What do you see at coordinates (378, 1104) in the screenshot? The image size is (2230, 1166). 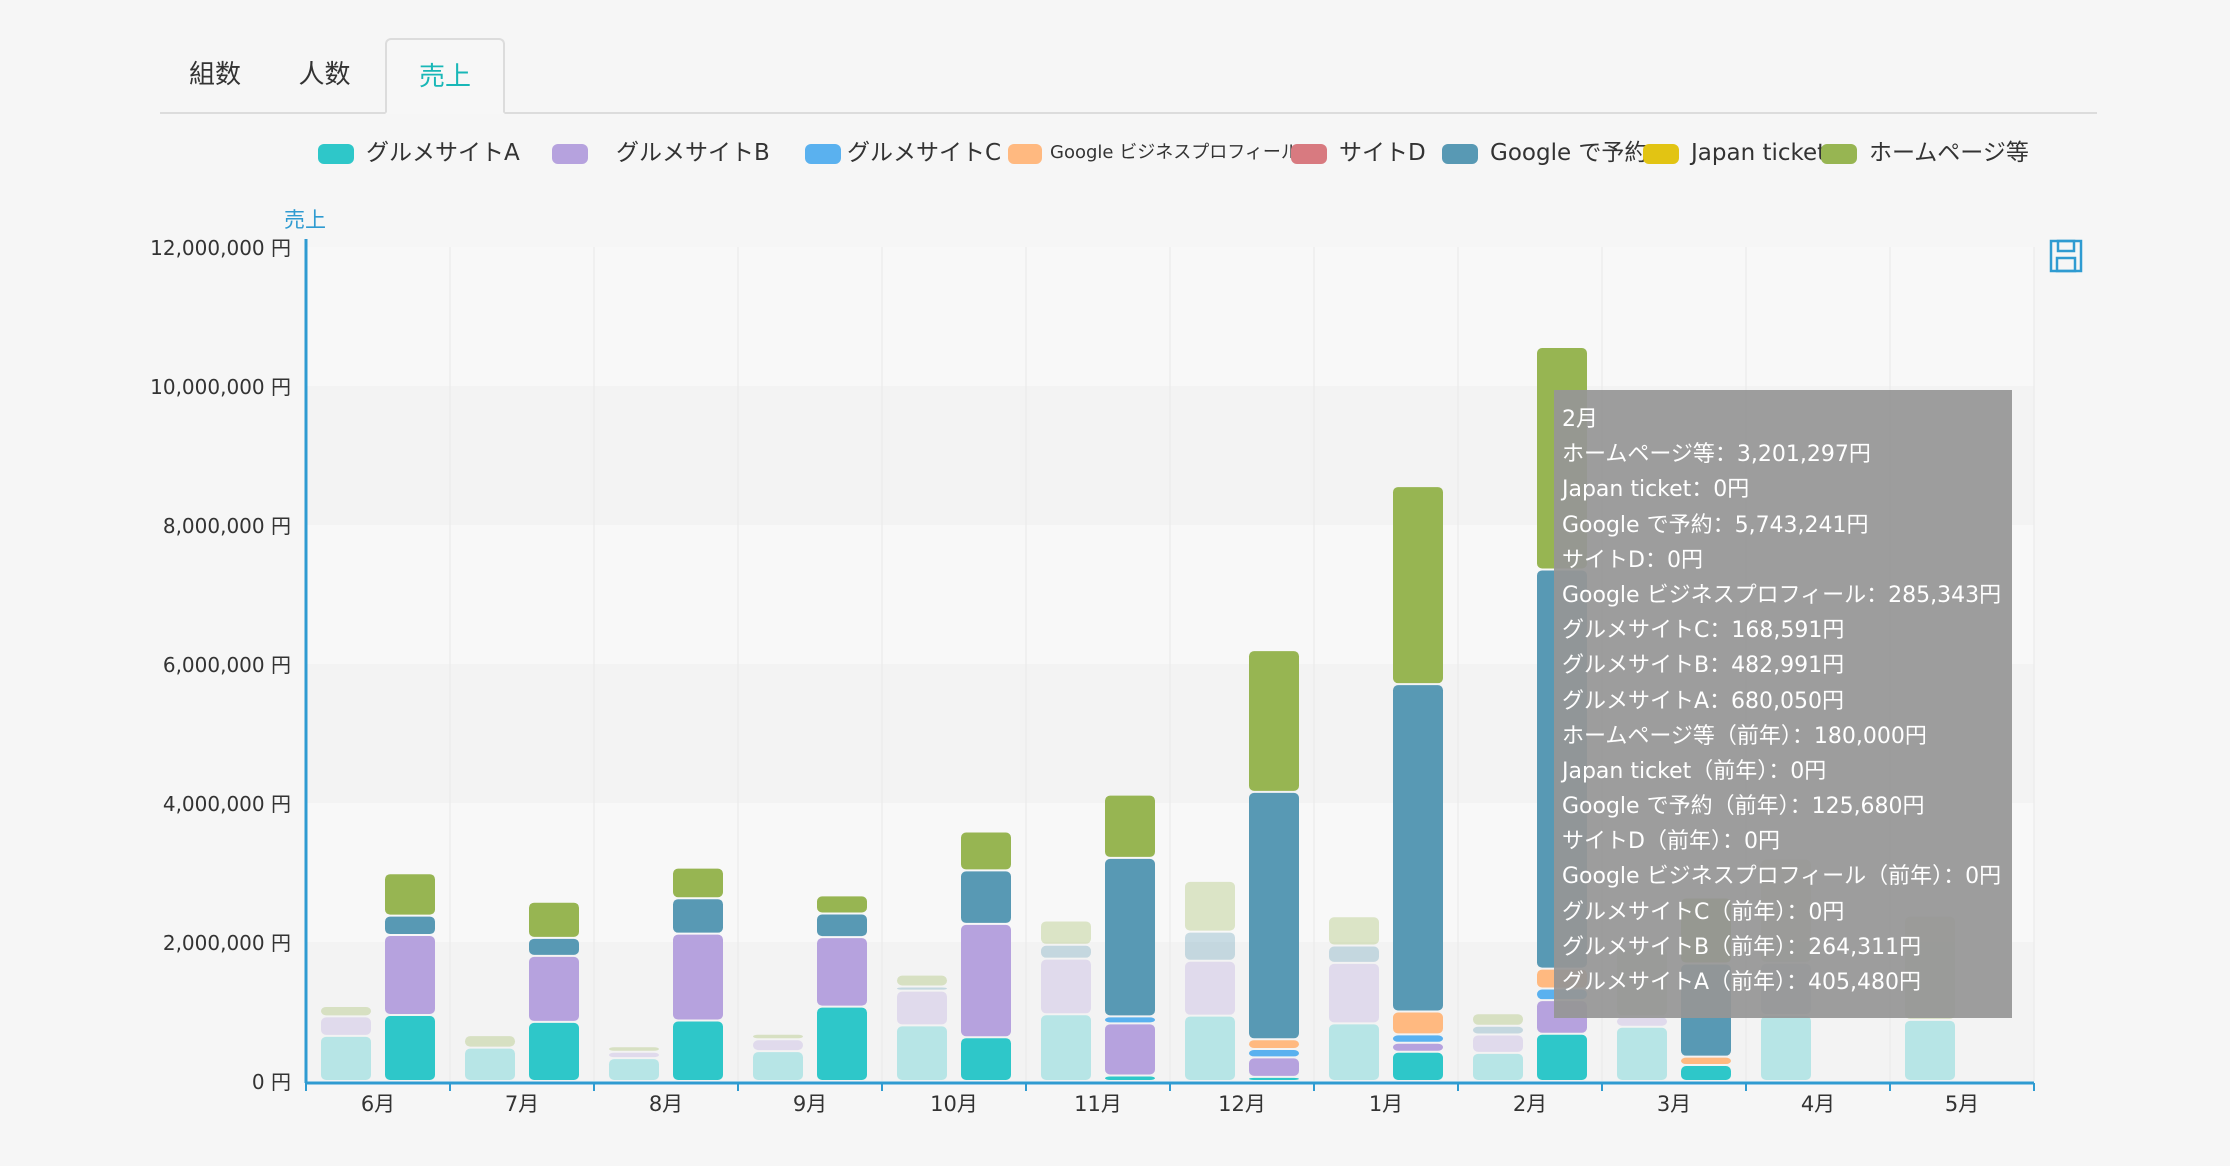 I see `x-tick-label: 6月` at bounding box center [378, 1104].